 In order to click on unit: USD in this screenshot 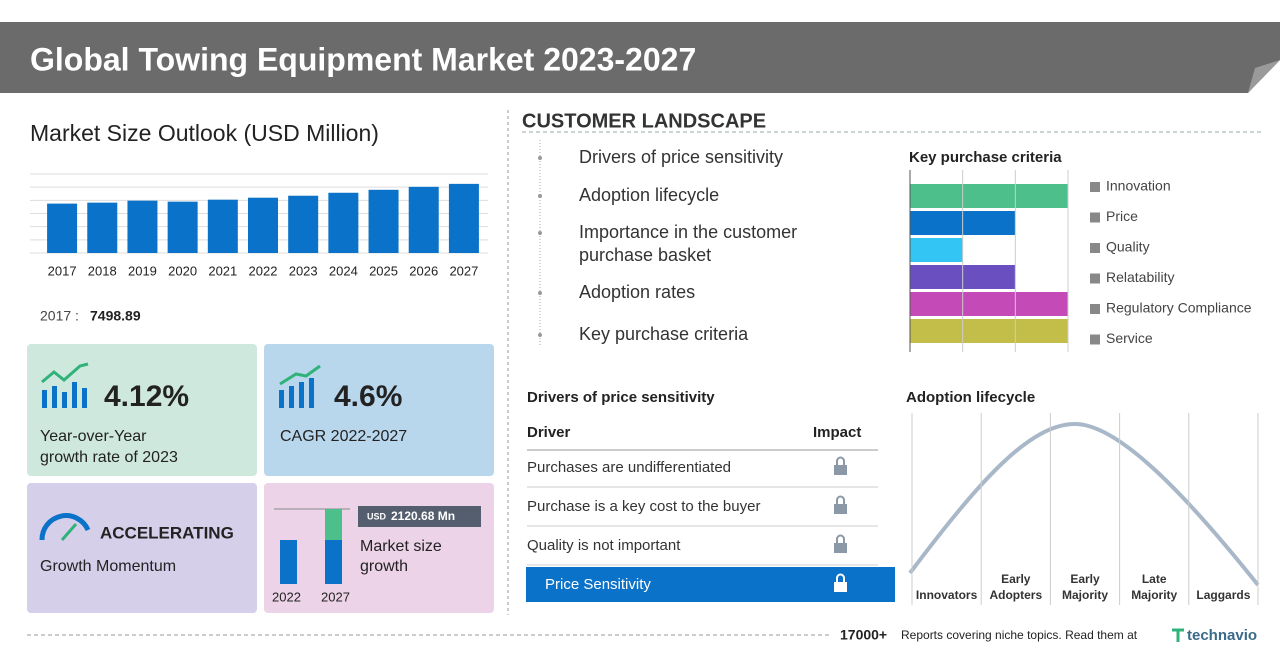, I will do `click(377, 516)`.